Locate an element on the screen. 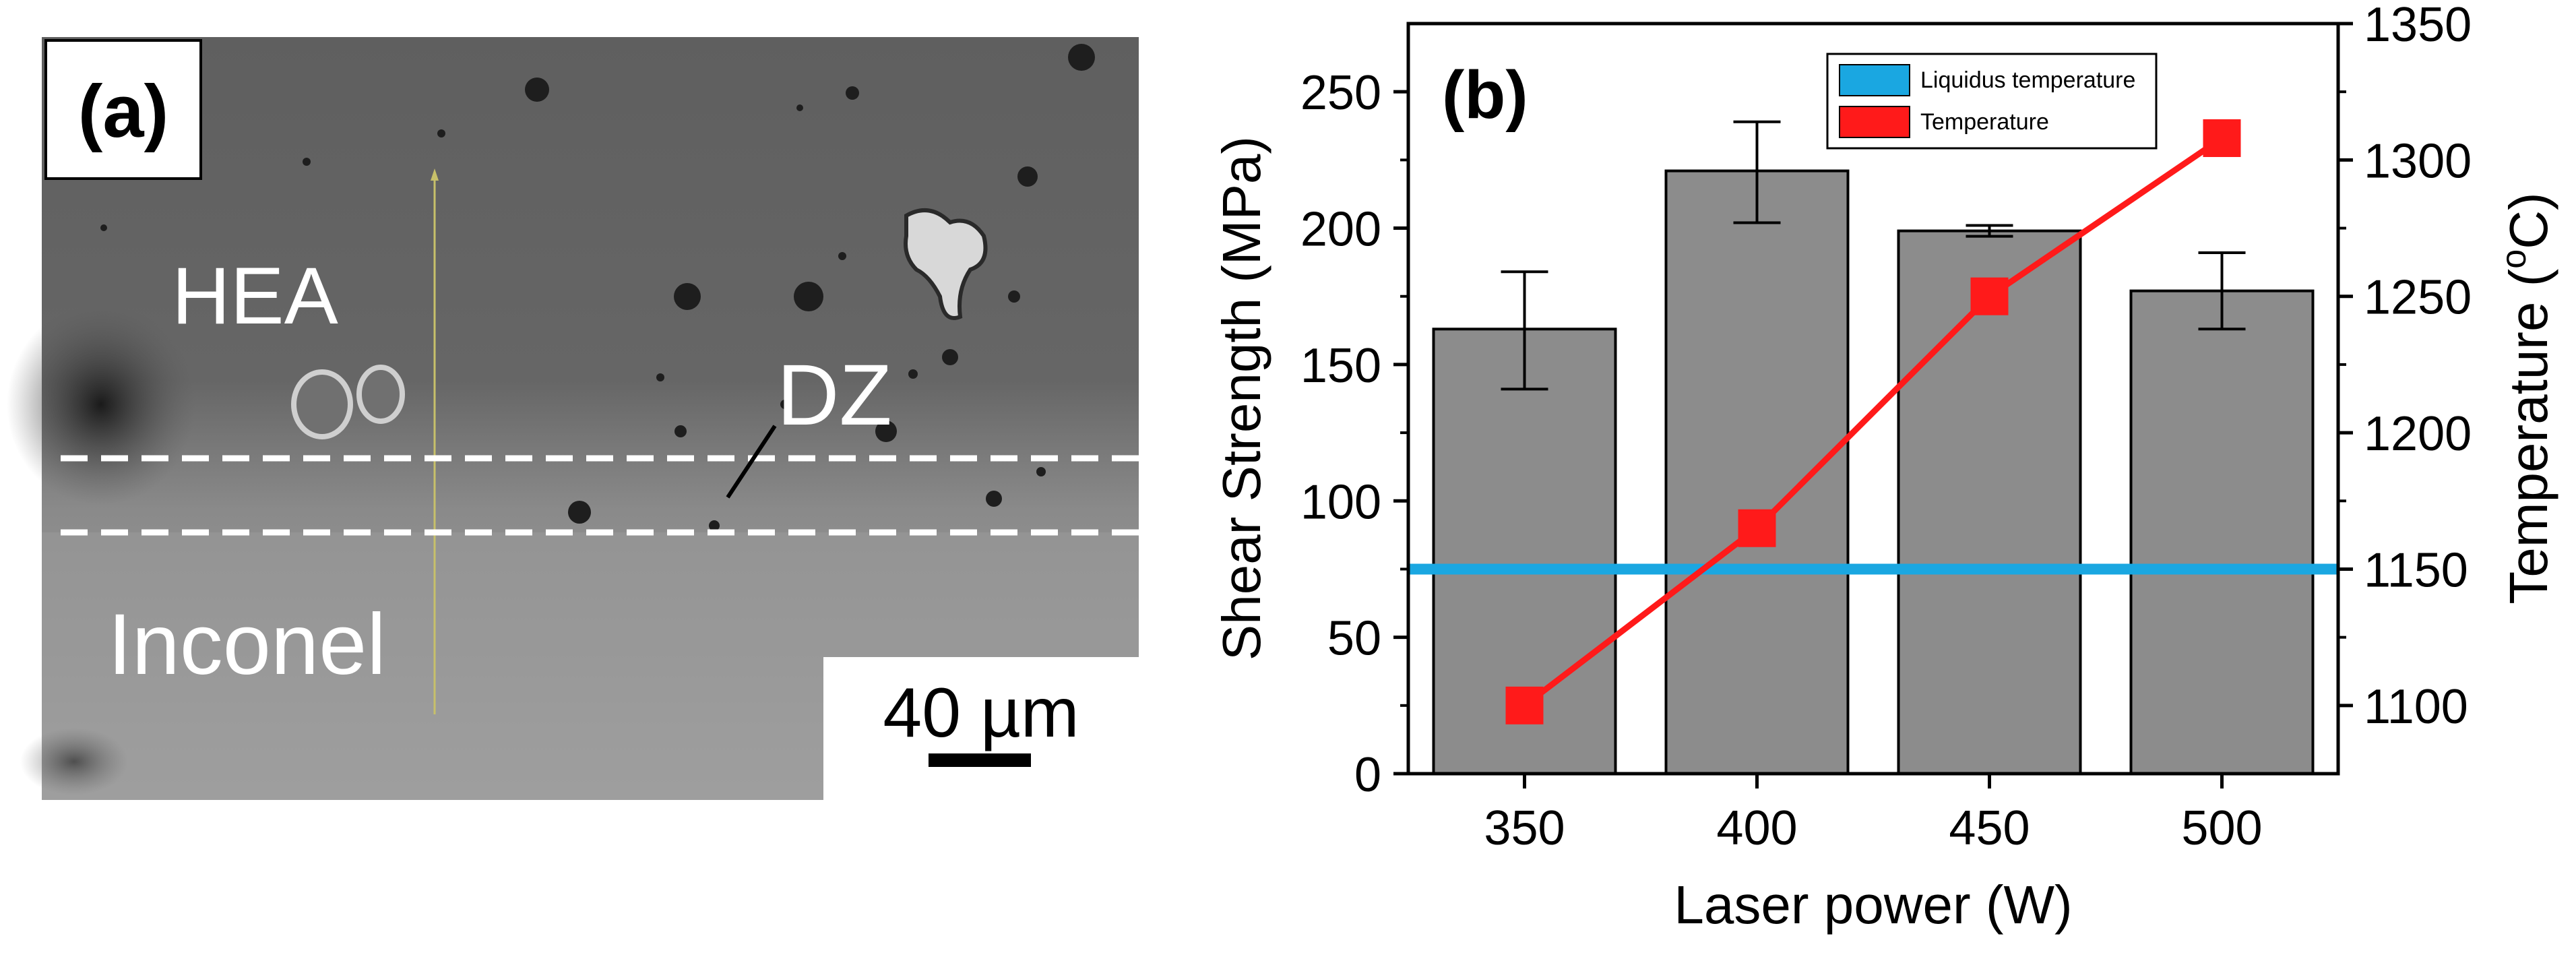 The image size is (2576, 959). bright-particle is located at coordinates (946, 264).